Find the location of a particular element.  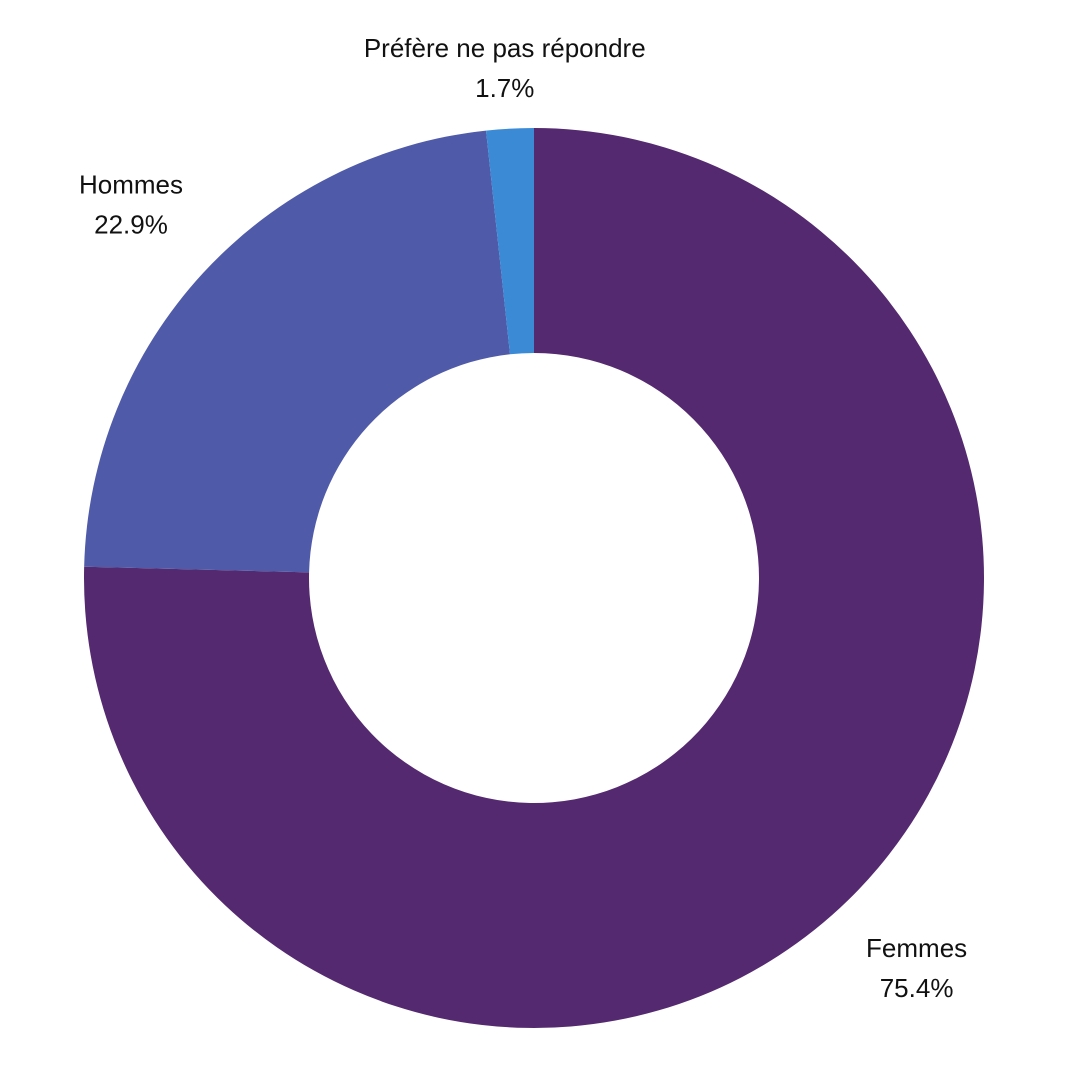

slice-label: Femmes is located at coordinates (916, 948).